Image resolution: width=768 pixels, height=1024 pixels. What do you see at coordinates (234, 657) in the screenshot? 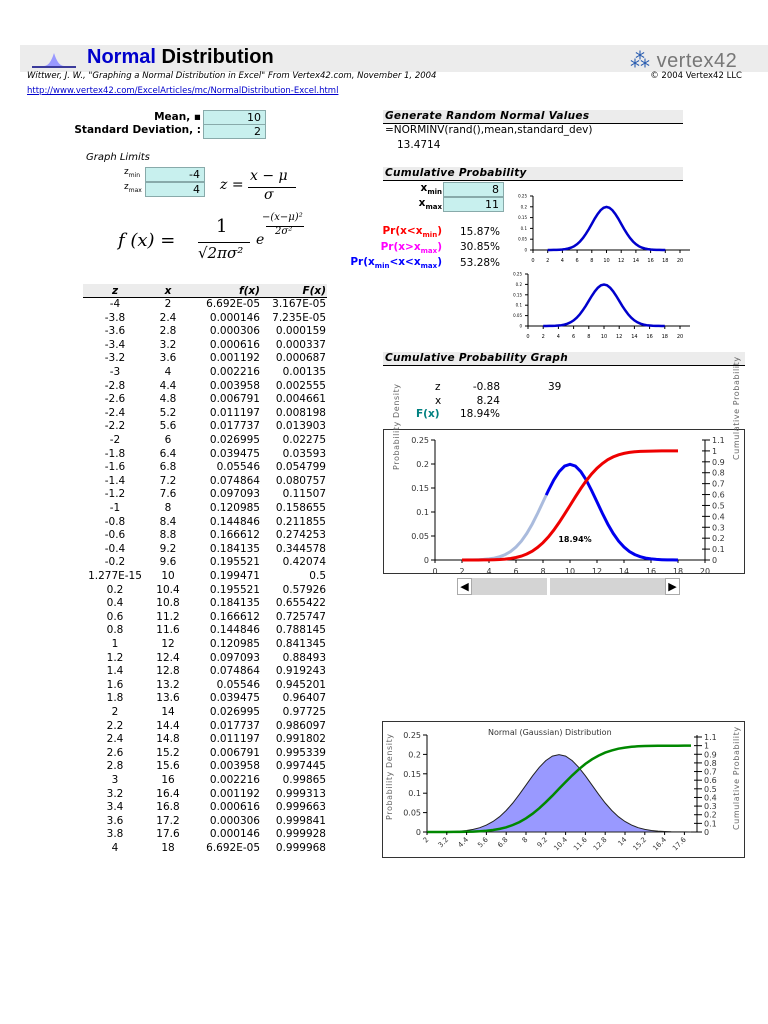
I see `table-cell: 0.097093` at bounding box center [234, 657].